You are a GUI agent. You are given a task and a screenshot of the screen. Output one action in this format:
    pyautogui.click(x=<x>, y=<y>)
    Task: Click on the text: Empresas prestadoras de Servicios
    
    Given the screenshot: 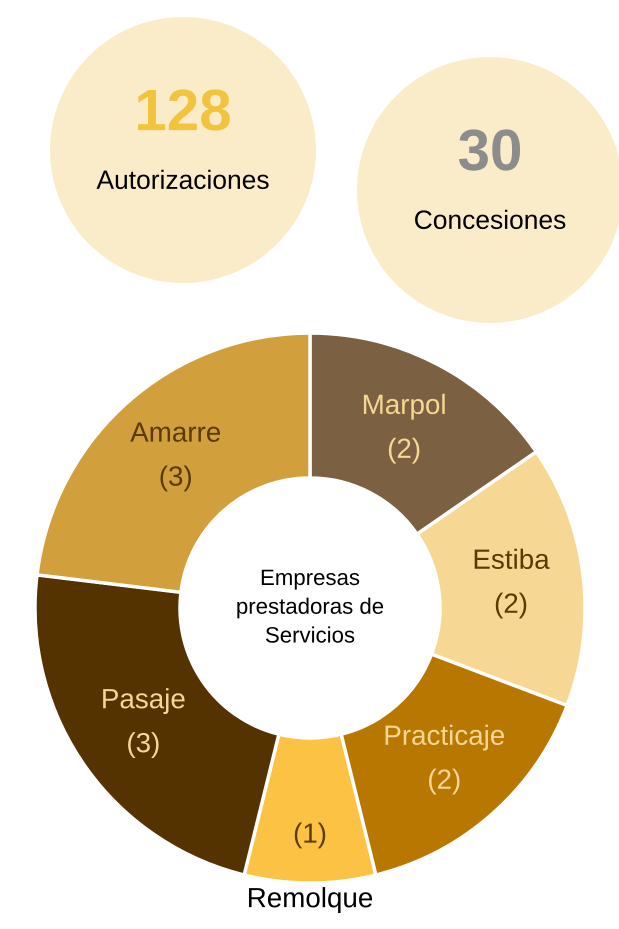 What is the action you would take?
    pyautogui.click(x=310, y=606)
    